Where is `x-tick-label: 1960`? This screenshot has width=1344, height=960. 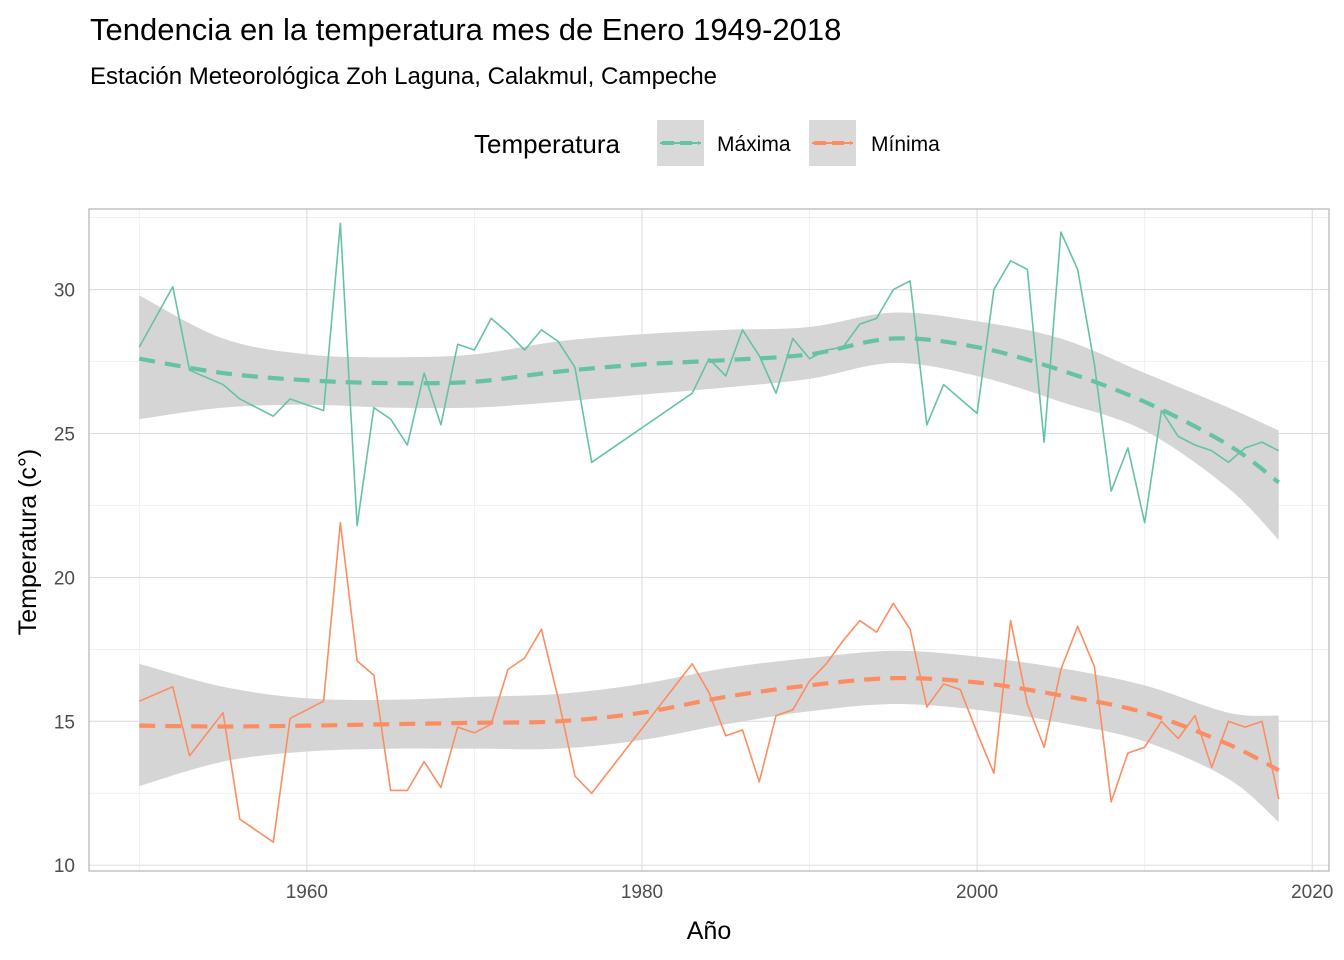
x-tick-label: 1960 is located at coordinates (307, 892).